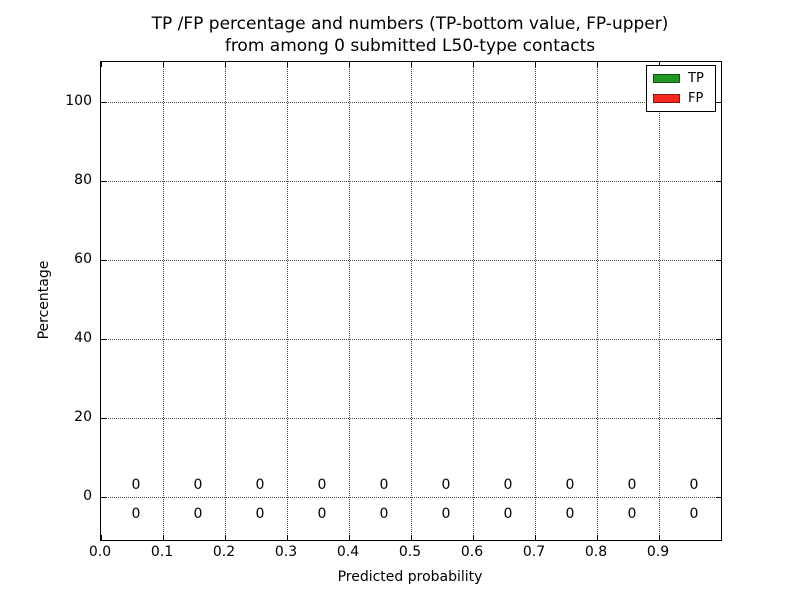 The image size is (800, 600). Describe the element at coordinates (348, 552) in the screenshot. I see `x-tick-label: 0.4` at that location.